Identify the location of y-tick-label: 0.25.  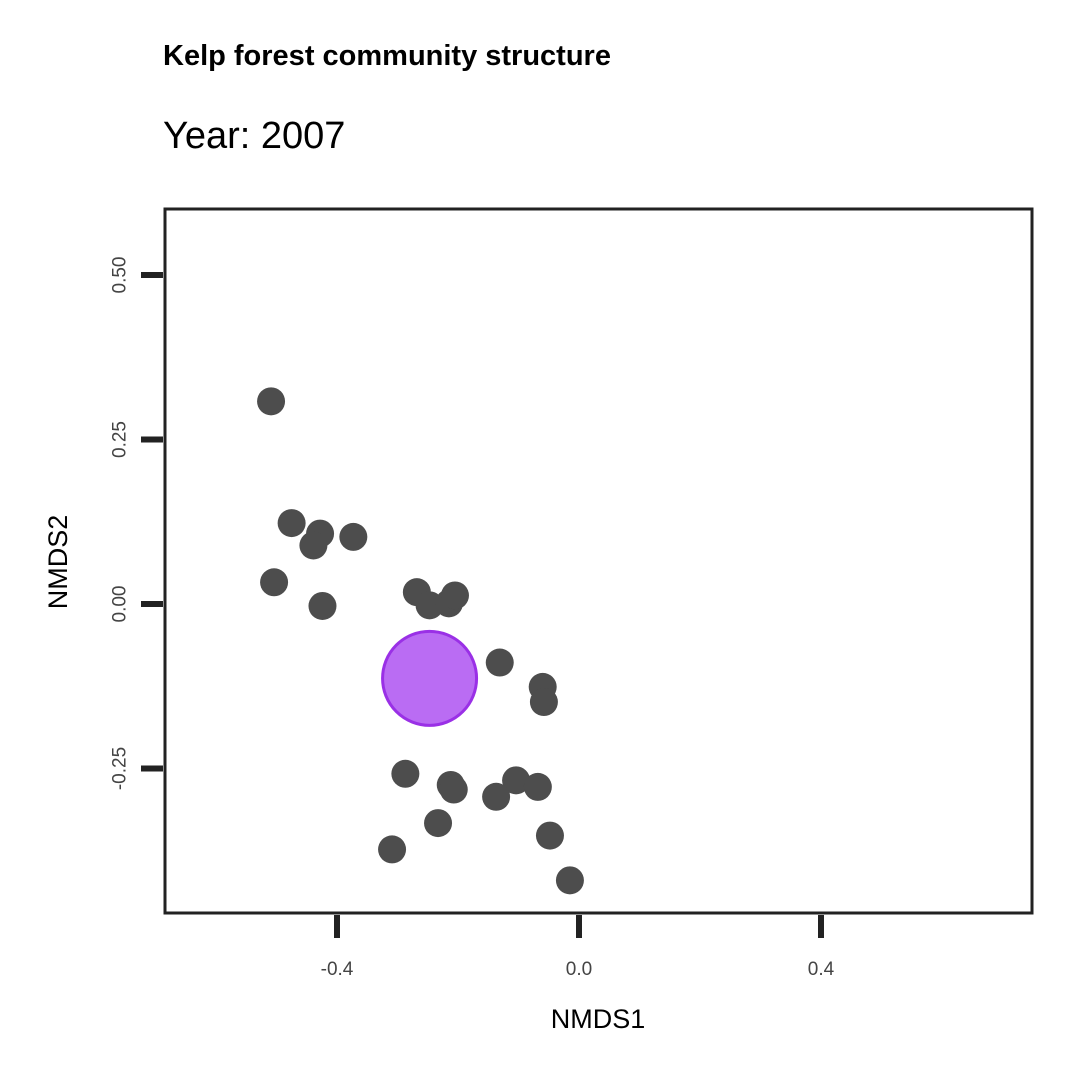
(120, 439).